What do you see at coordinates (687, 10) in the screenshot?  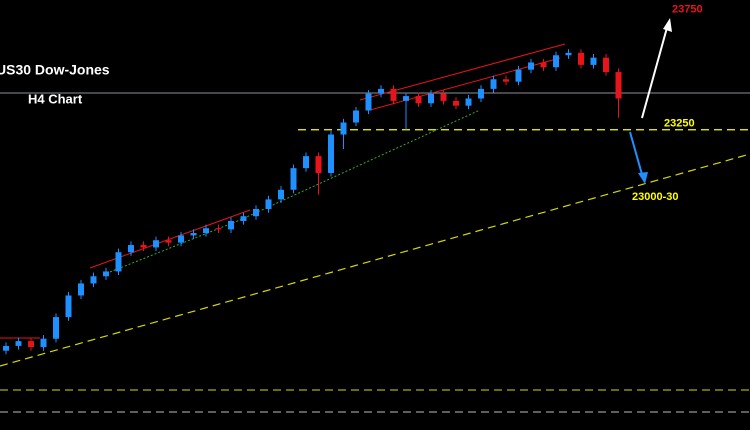 I see `target-label: 23750` at bounding box center [687, 10].